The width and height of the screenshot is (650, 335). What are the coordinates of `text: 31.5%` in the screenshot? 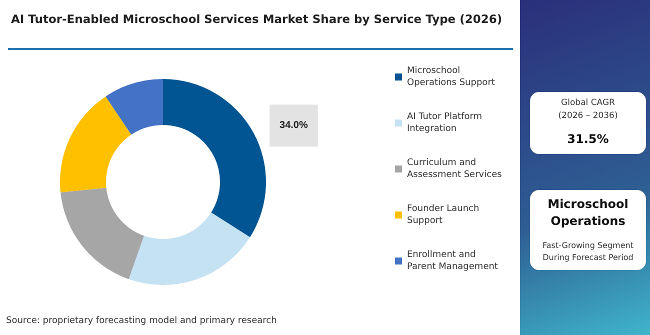 It's located at (588, 139).